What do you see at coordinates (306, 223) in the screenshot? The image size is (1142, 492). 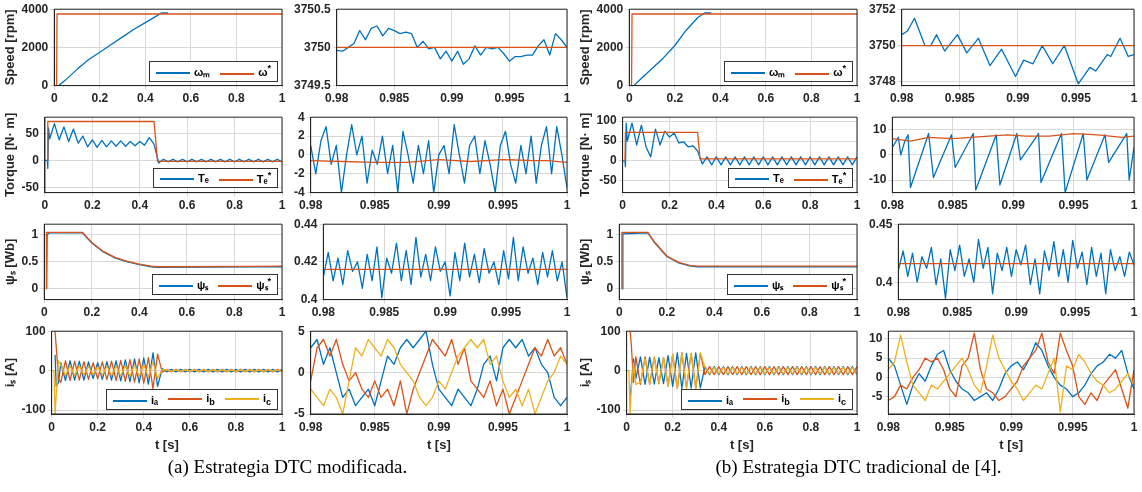 I see `y-tick-label: 0.44` at bounding box center [306, 223].